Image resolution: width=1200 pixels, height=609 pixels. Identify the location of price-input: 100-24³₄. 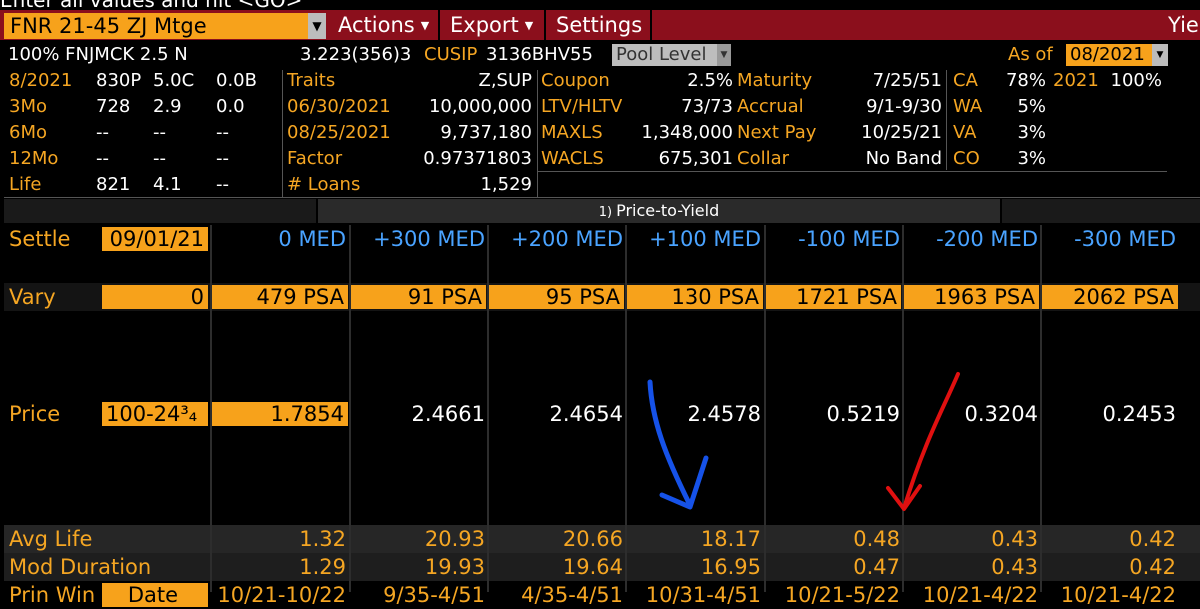
(155, 414).